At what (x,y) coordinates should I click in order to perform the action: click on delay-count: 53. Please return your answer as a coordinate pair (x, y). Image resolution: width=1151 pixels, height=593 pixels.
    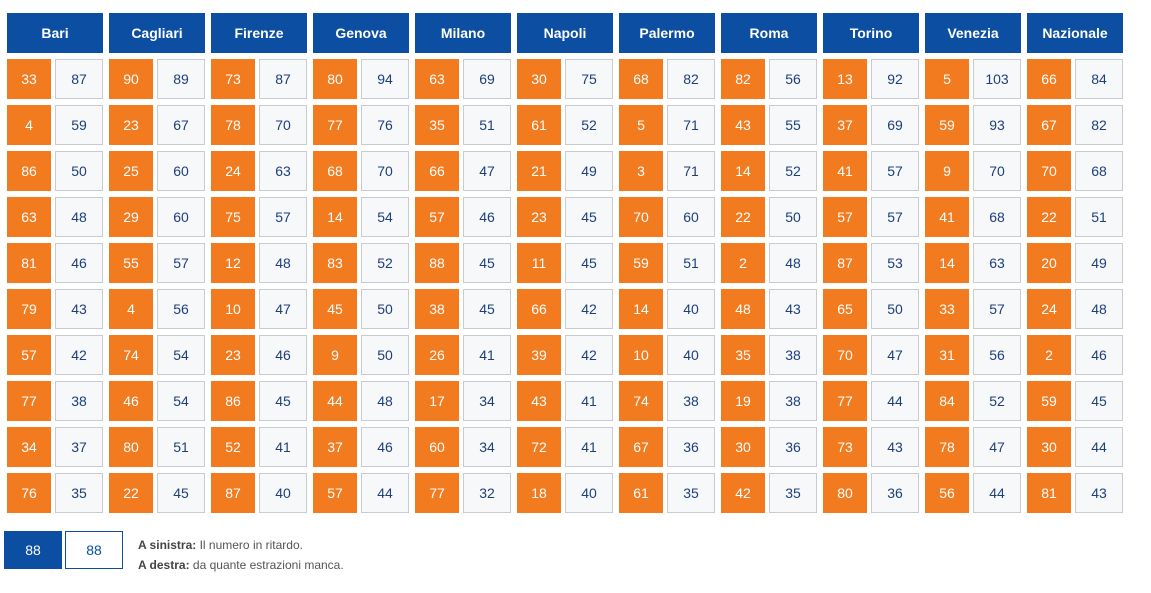
    Looking at the image, I should click on (895, 263).